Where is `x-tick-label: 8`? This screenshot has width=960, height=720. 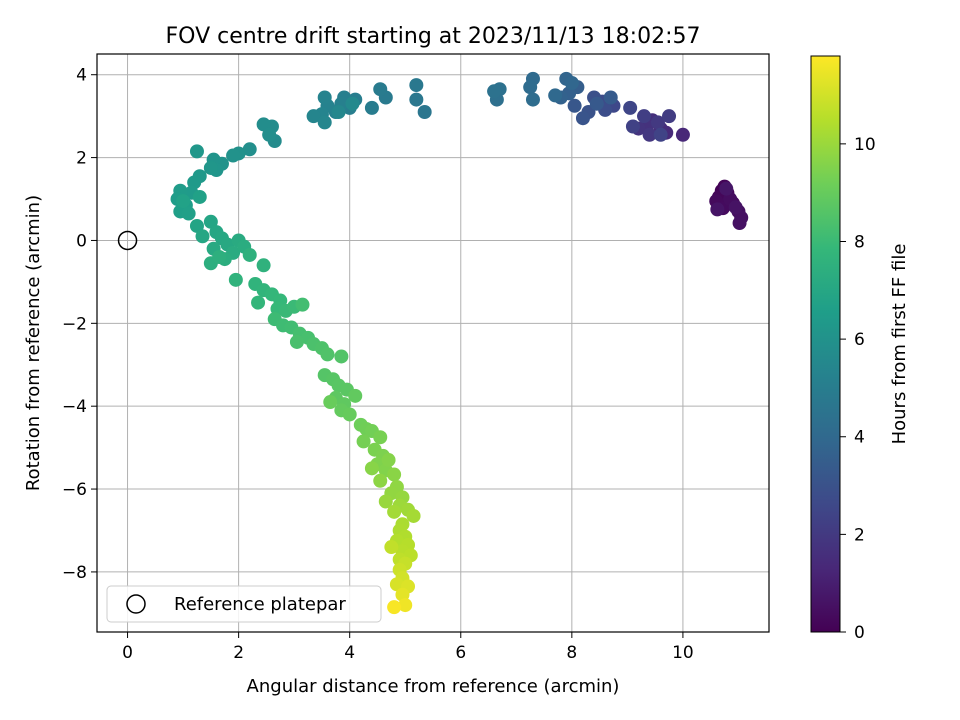 x-tick-label: 8 is located at coordinates (571, 653).